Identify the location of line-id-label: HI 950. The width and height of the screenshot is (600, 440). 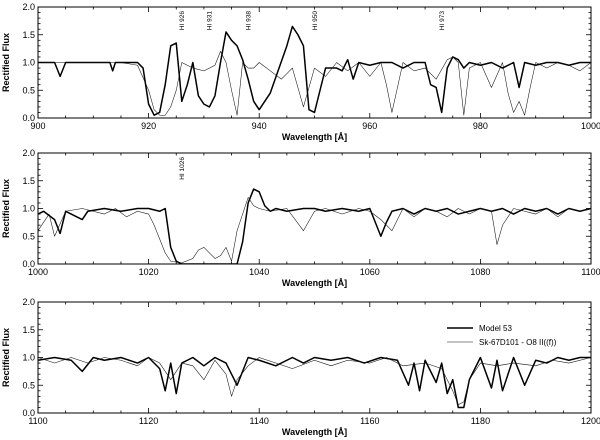
(315, 21).